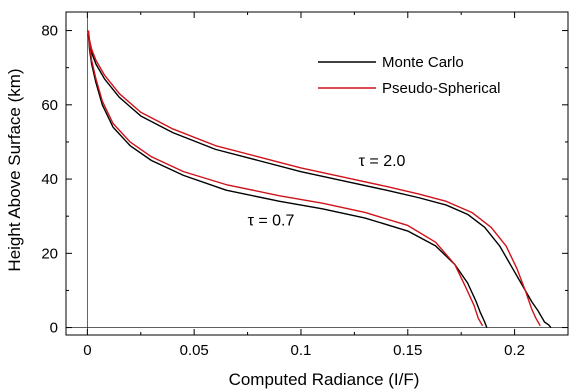  I want to click on legend-label-monte-carlo: Monte Carlo, so click(423, 62).